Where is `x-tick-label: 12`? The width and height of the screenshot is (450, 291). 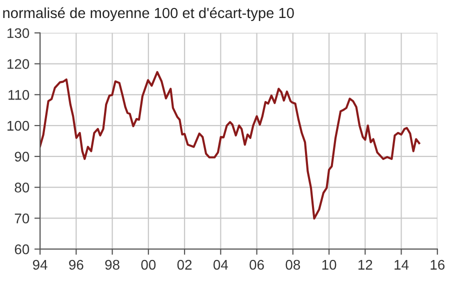 x-tick-label: 12 is located at coordinates (365, 265).